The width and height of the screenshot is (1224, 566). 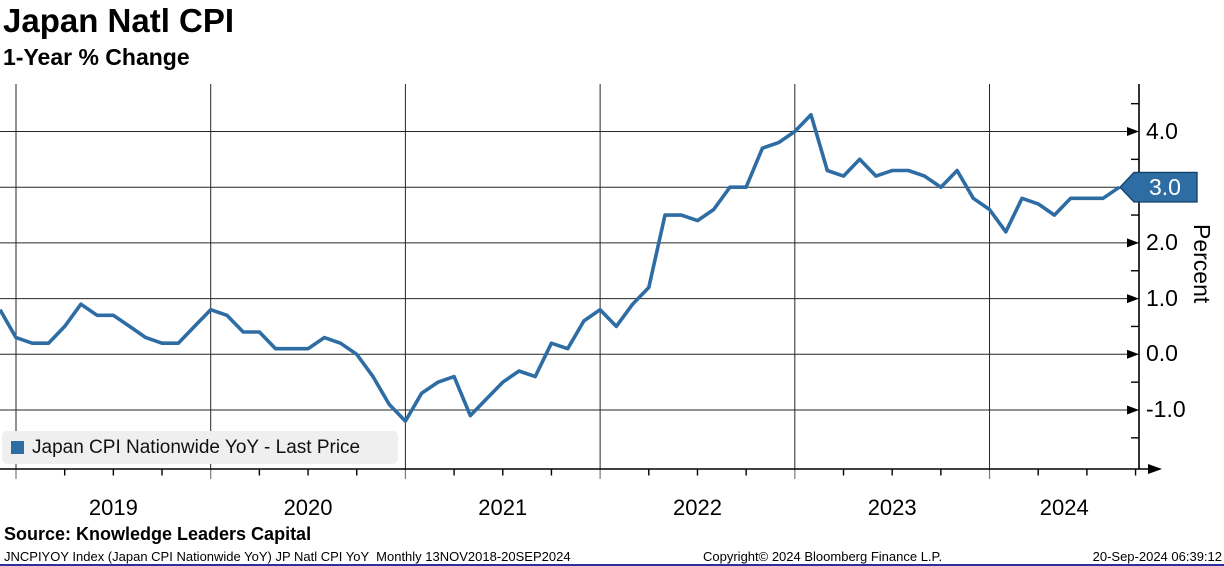 What do you see at coordinates (1202, 264) in the screenshot?
I see `y-axis-title: Percent` at bounding box center [1202, 264].